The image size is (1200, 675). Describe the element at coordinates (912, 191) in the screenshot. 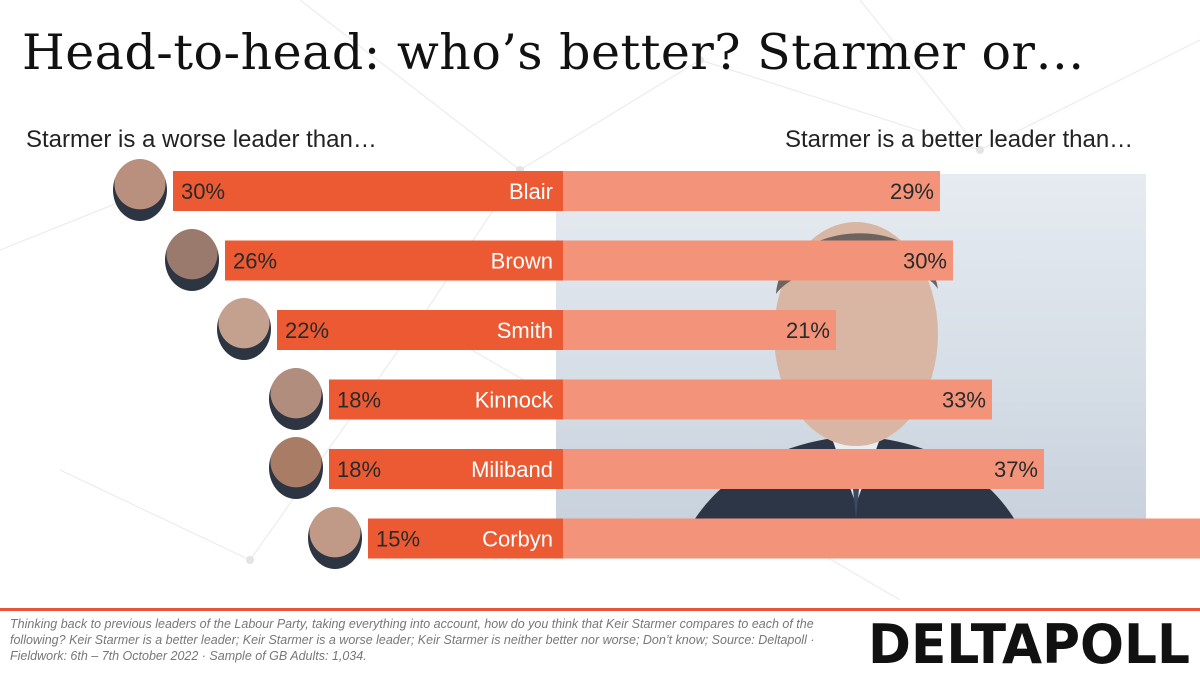

I see `better-value-label-blair: 29%` at that location.